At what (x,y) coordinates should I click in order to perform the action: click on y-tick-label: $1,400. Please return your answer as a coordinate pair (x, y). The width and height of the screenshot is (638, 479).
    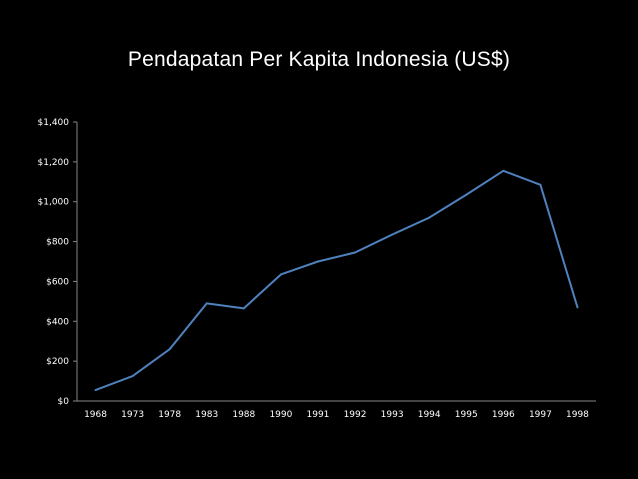
    Looking at the image, I should click on (54, 123).